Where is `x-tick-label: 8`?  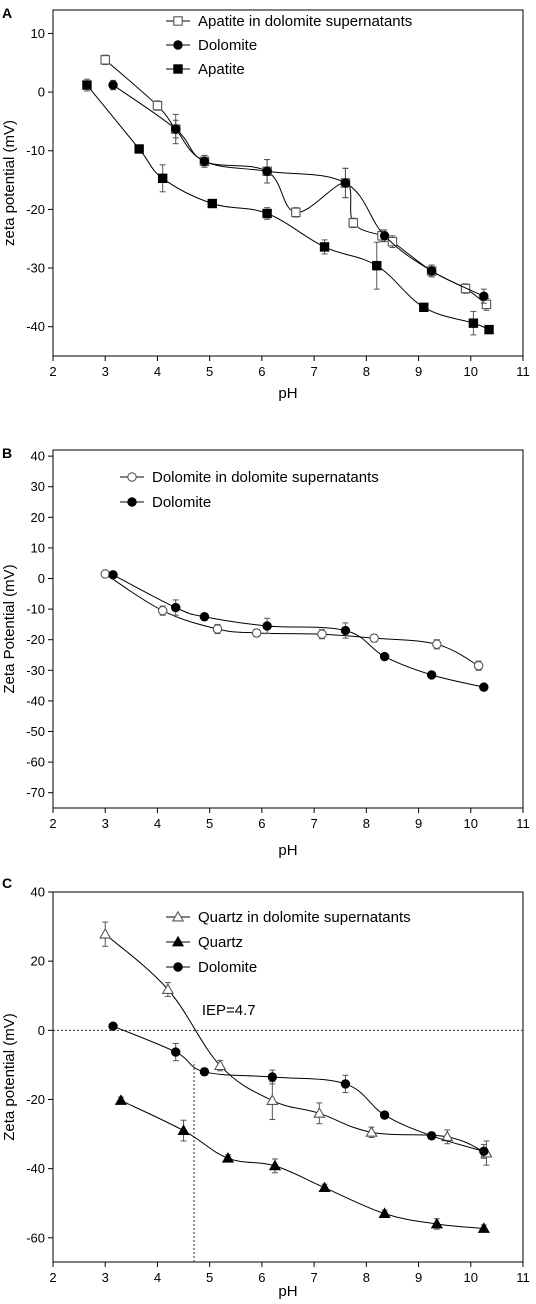 x-tick-label: 8 is located at coordinates (366, 371).